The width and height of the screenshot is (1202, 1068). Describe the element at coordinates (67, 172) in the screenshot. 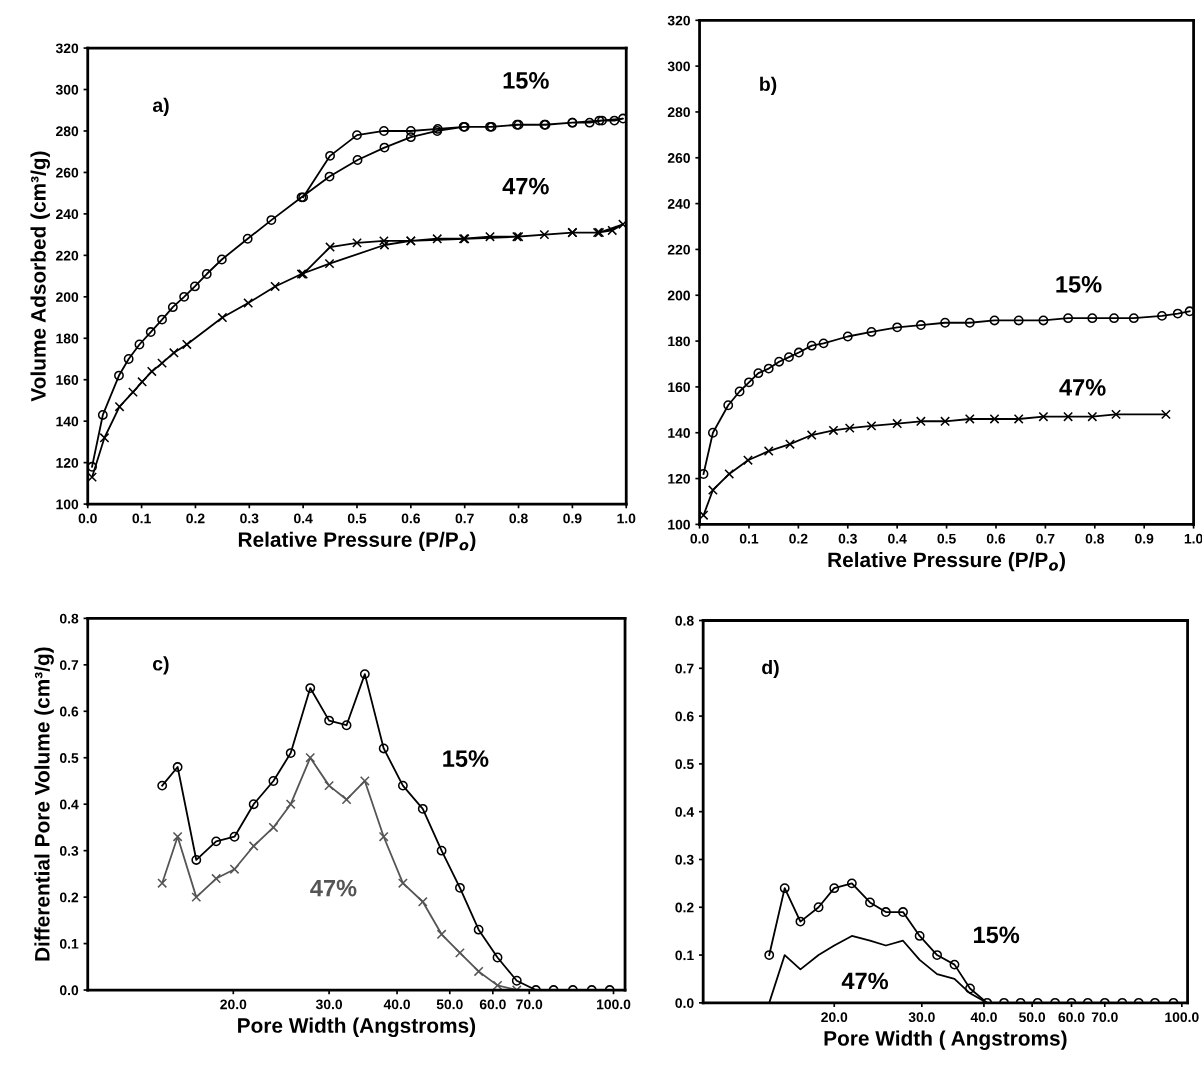

I see `y-tick-label: 260` at that location.